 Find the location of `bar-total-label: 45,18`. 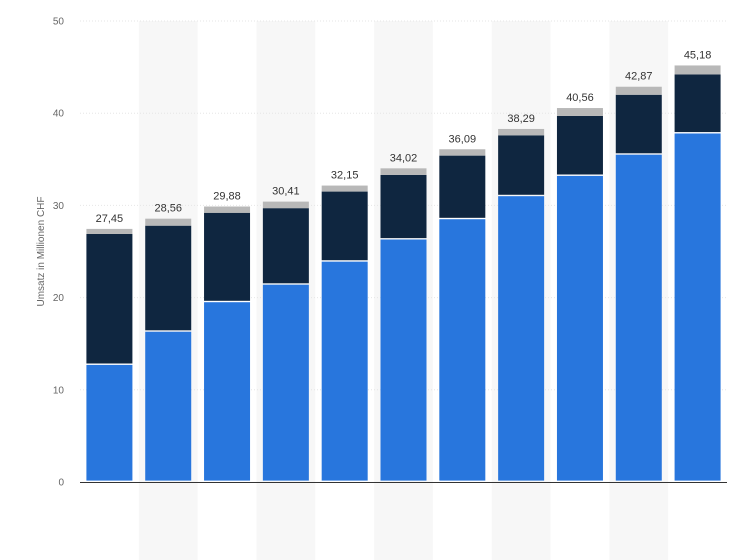

bar-total-label: 45,18 is located at coordinates (698, 55).